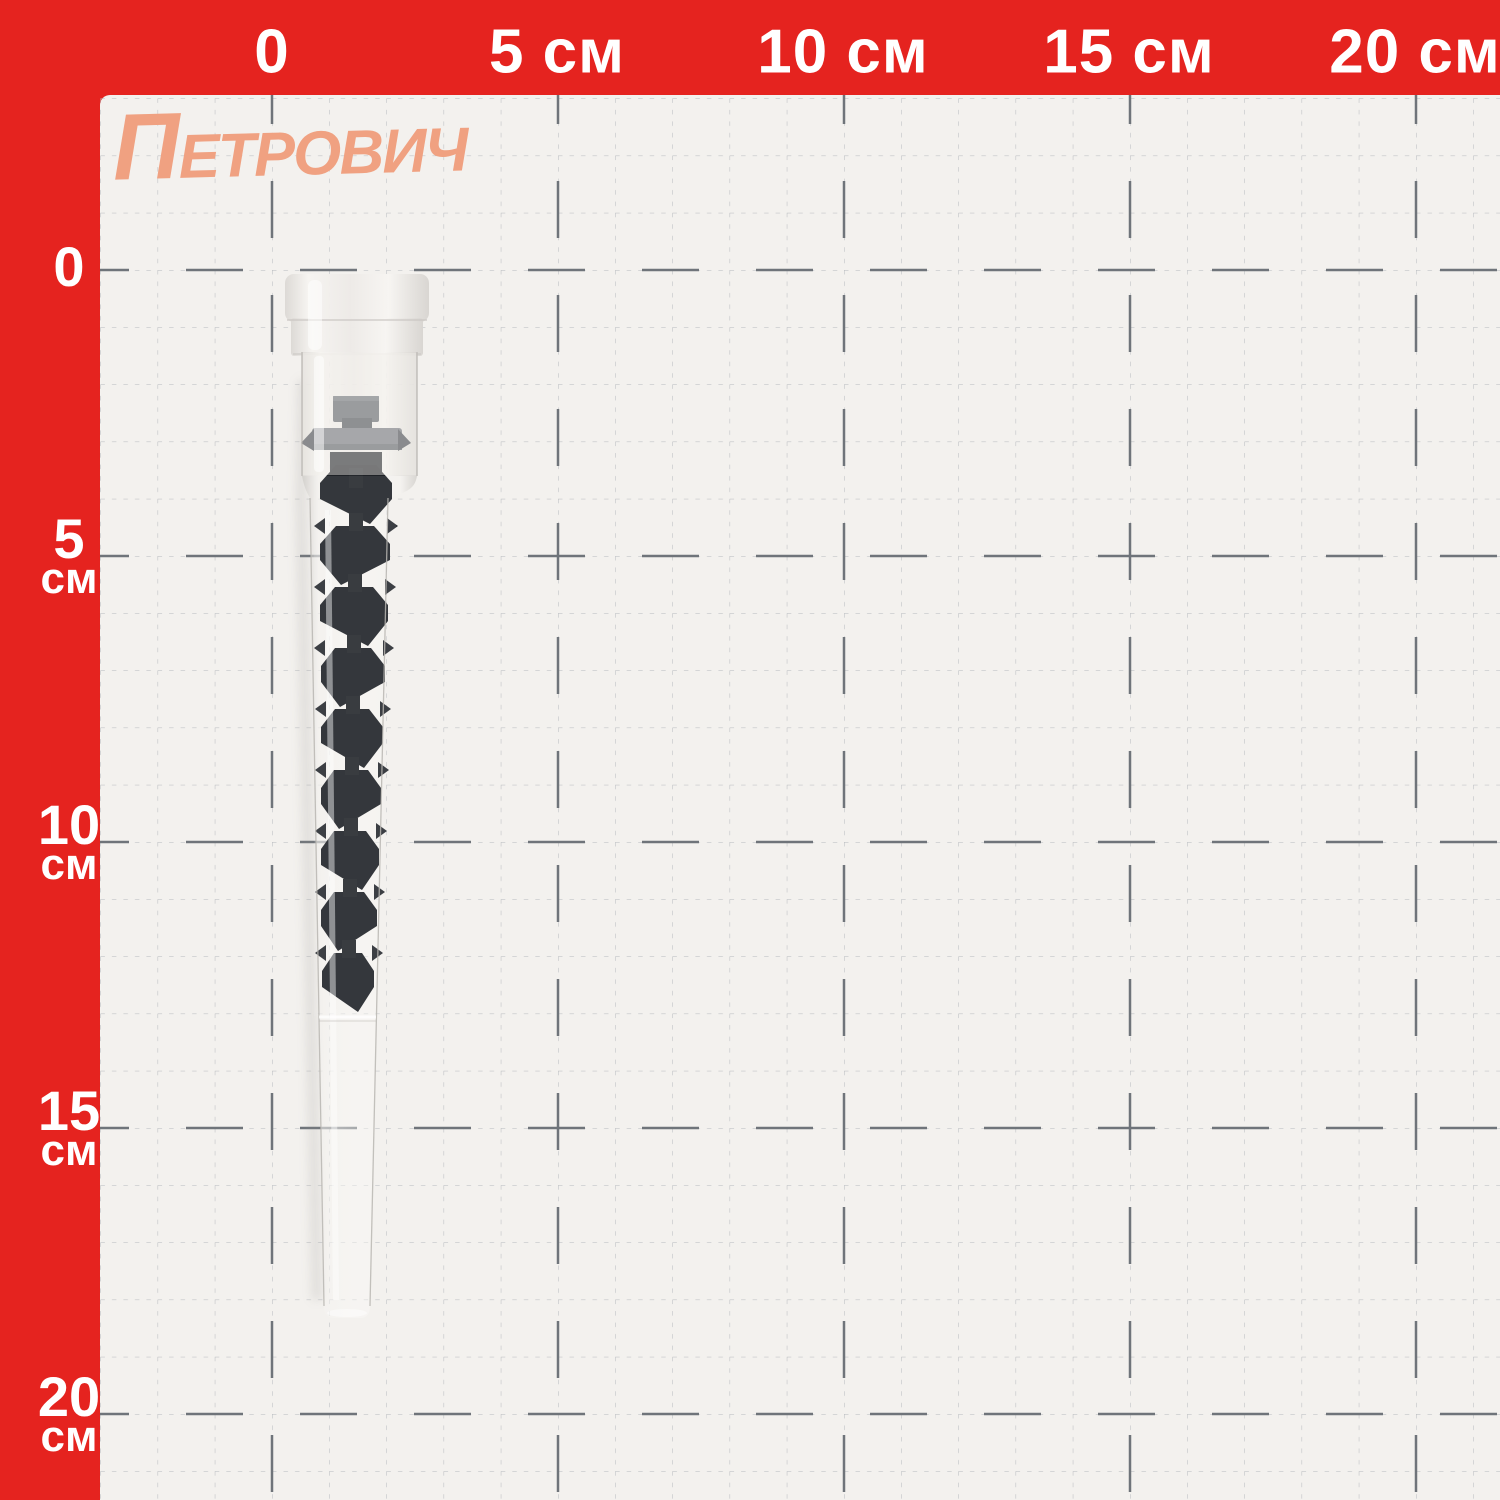 Image resolution: width=1500 pixels, height=1500 pixels. I want to click on nozzle-shadow, so click(309, 840).